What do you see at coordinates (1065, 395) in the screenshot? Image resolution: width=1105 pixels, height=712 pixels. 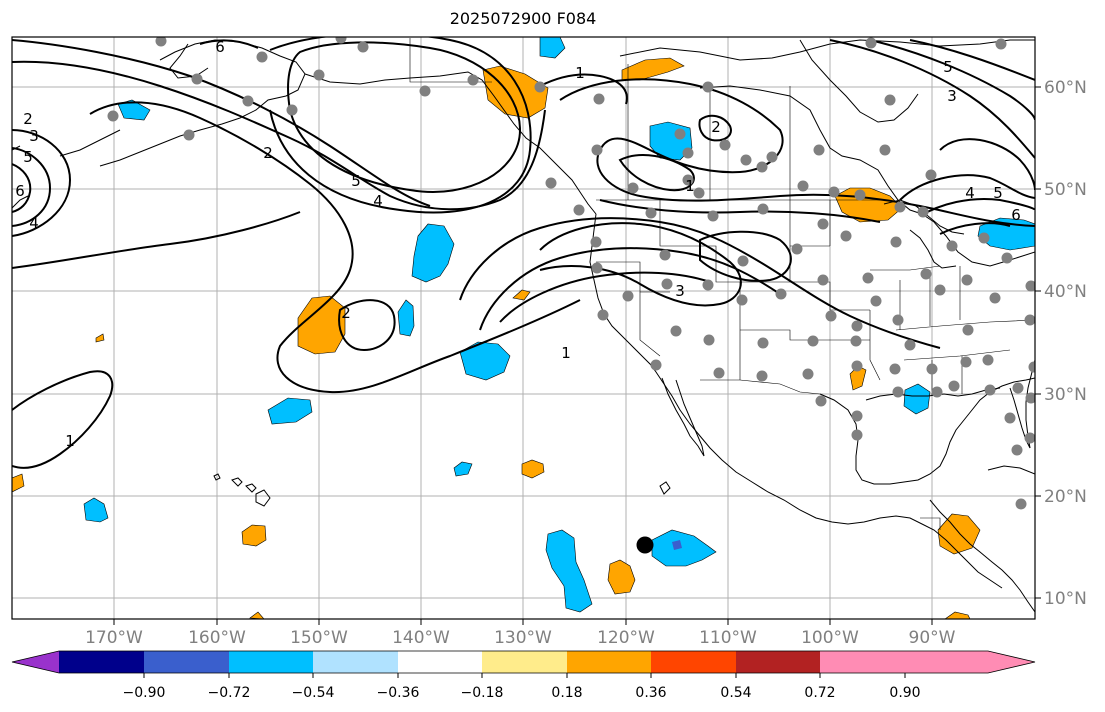 I see `lat-tick-label: 30°N` at bounding box center [1065, 395].